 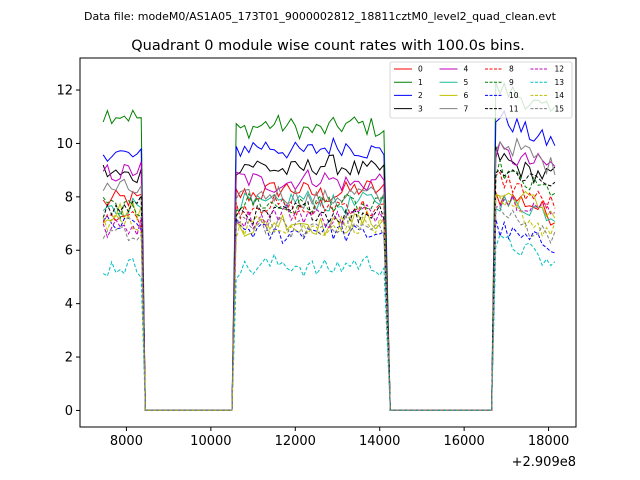 What do you see at coordinates (560, 69) in the screenshot?
I see `legend-label: 12` at bounding box center [560, 69].